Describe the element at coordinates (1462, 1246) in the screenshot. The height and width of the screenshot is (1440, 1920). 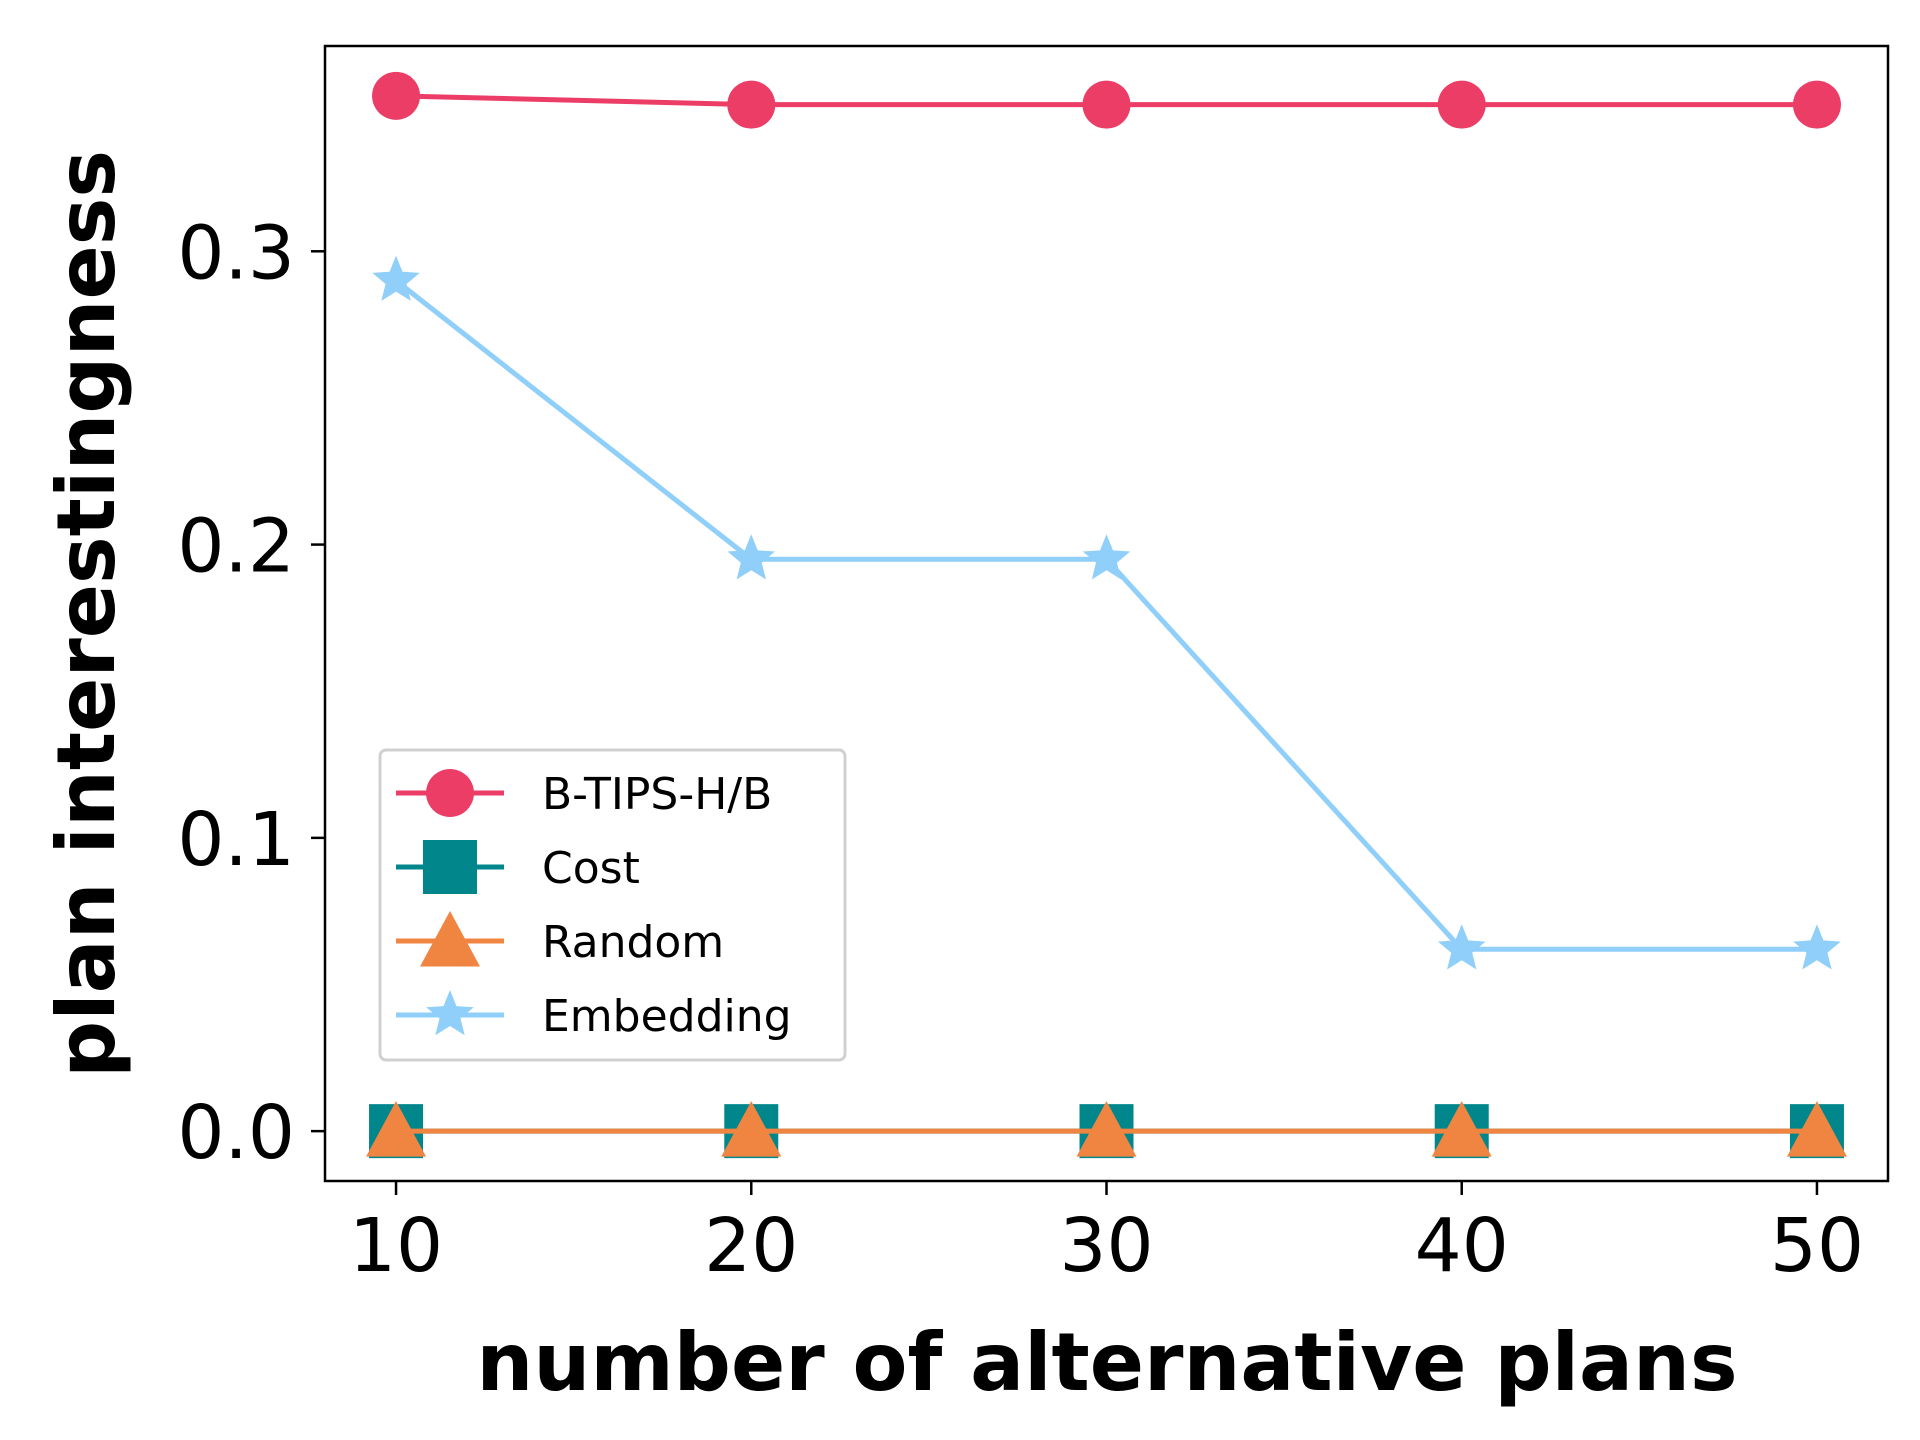
I see `x-tick-label: 40` at that location.